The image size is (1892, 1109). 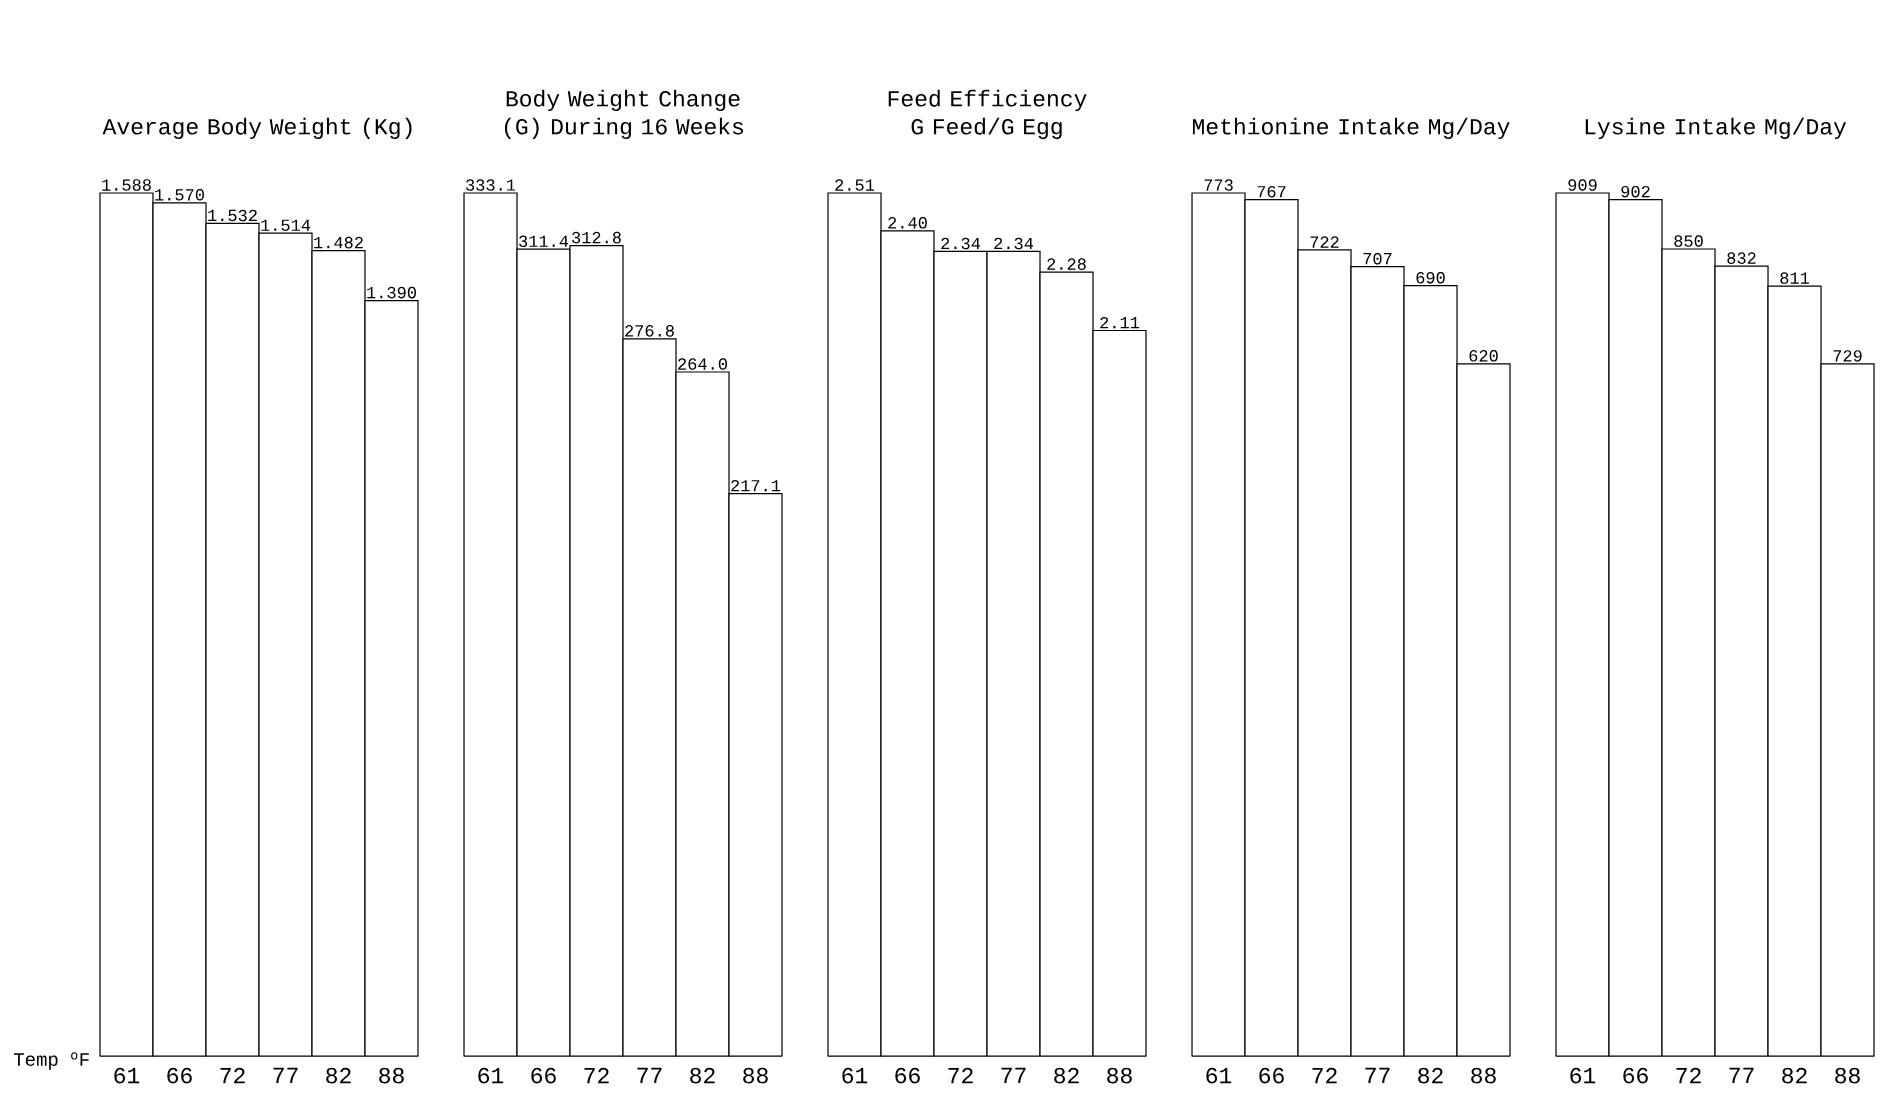 What do you see at coordinates (1430, 277) in the screenshot?
I see `data-label: 690` at bounding box center [1430, 277].